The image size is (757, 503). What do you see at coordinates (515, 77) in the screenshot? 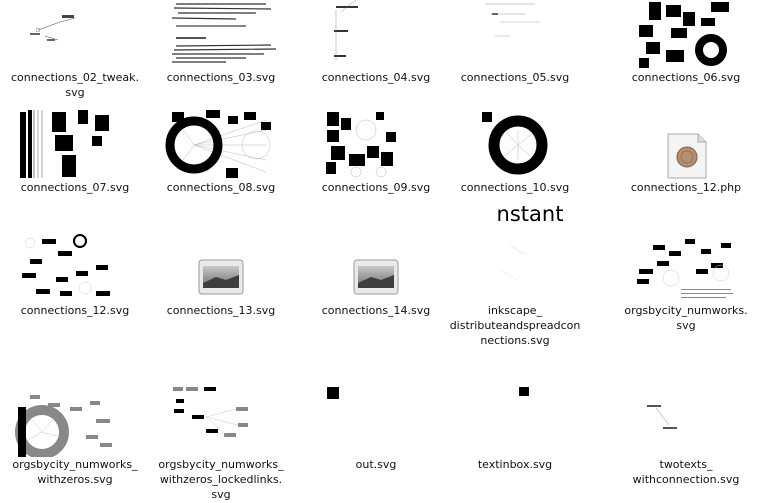
I see `file-name-label: connections_05.svg` at bounding box center [515, 77].